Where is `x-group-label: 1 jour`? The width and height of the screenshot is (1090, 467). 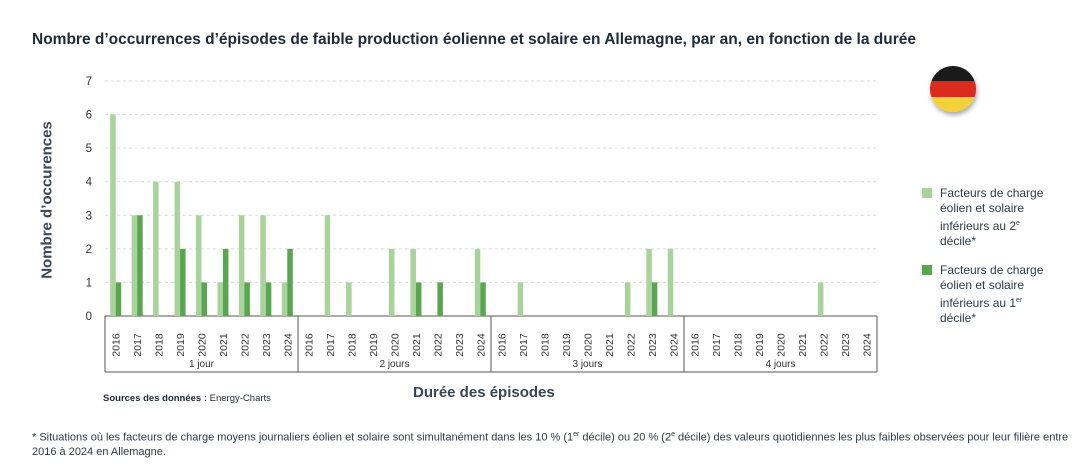 x-group-label: 1 jour is located at coordinates (202, 364).